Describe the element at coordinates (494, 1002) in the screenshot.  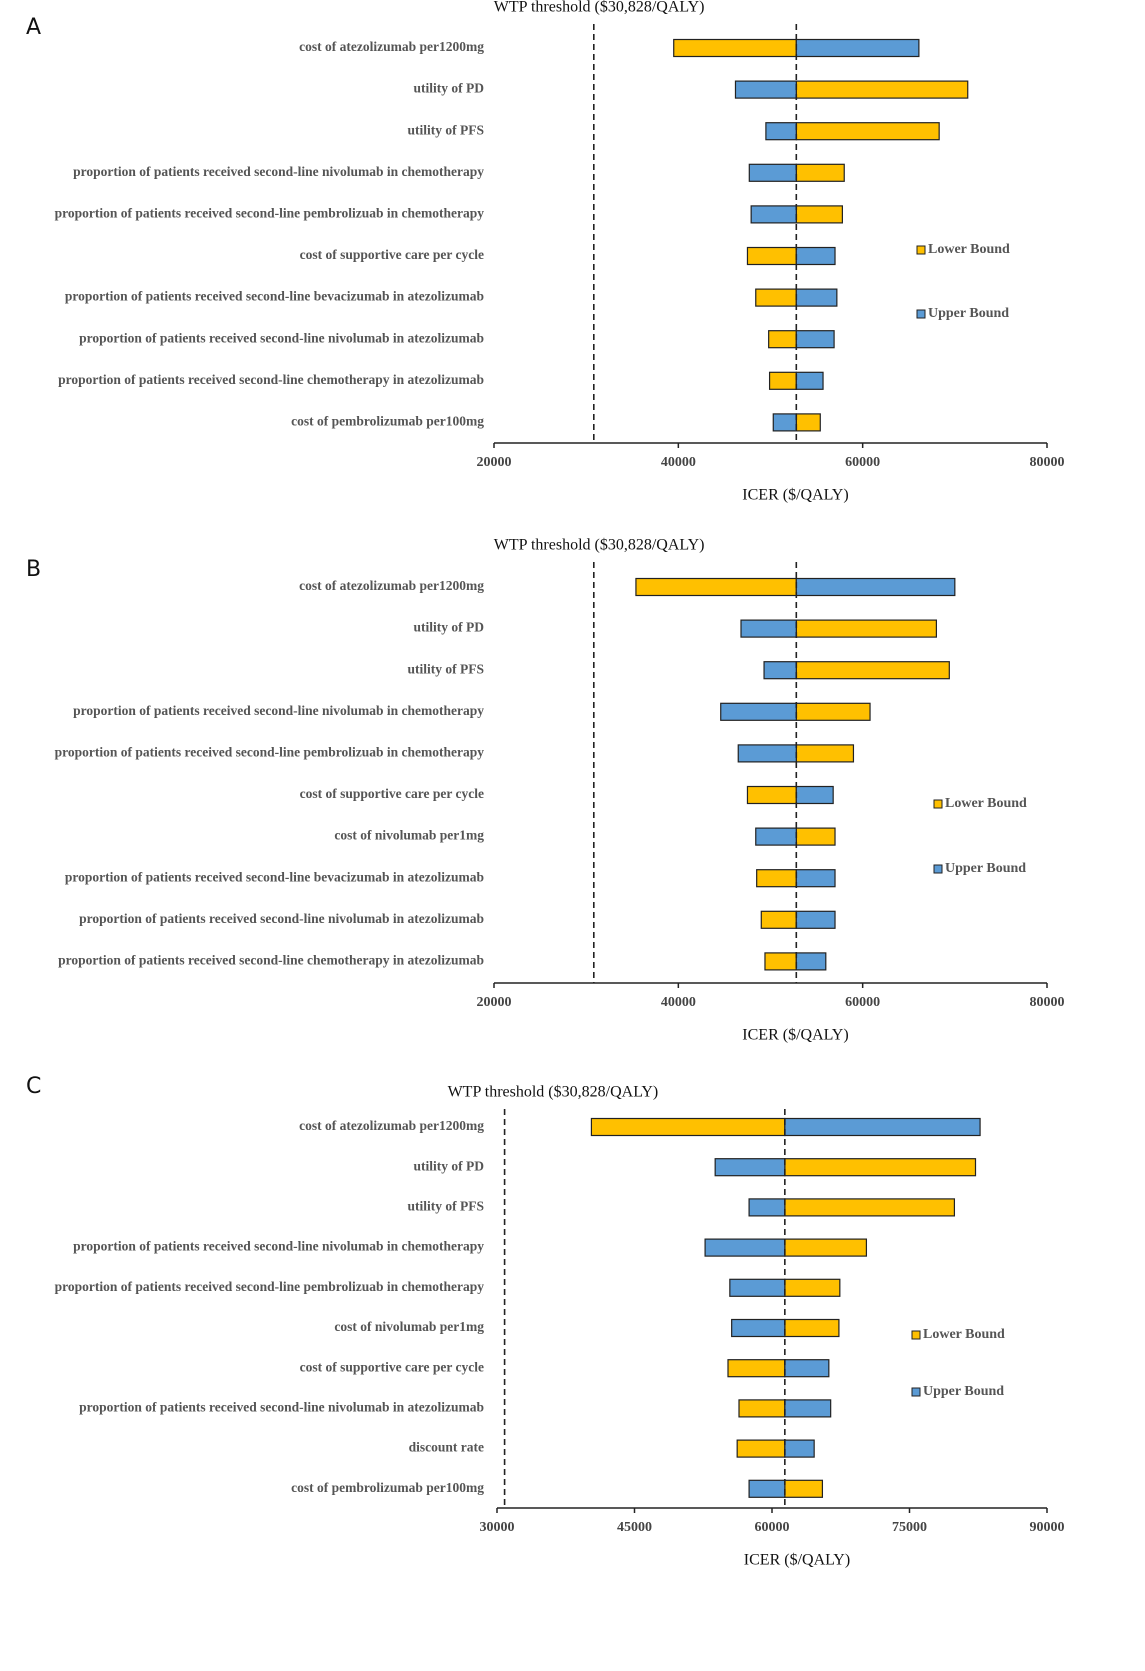
I see `x-tick-label: 20000` at that location.